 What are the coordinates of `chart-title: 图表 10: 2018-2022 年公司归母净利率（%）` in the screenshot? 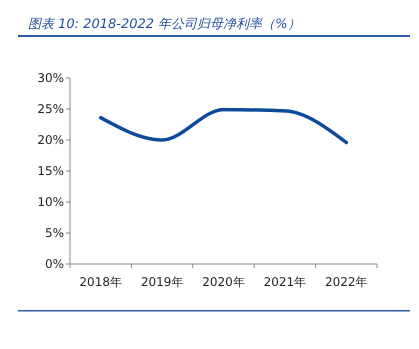 It's located at (164, 24).